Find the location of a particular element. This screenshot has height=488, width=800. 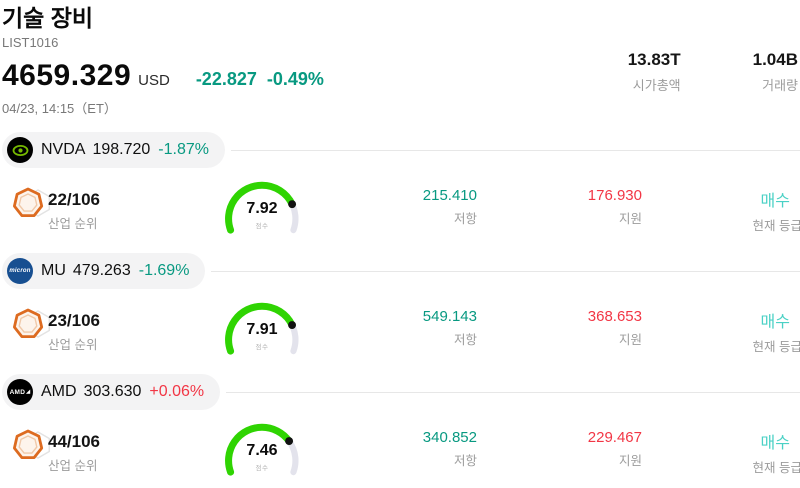

support-col: 176.930 지원 is located at coordinates (559, 207).